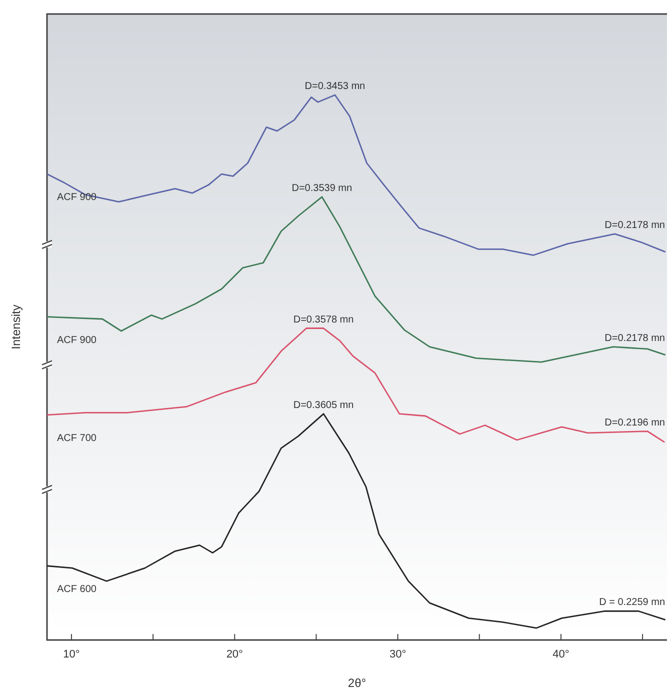 Image resolution: width=669 pixels, height=693 pixels. What do you see at coordinates (234, 654) in the screenshot?
I see `x-tick-label: 20°` at bounding box center [234, 654].